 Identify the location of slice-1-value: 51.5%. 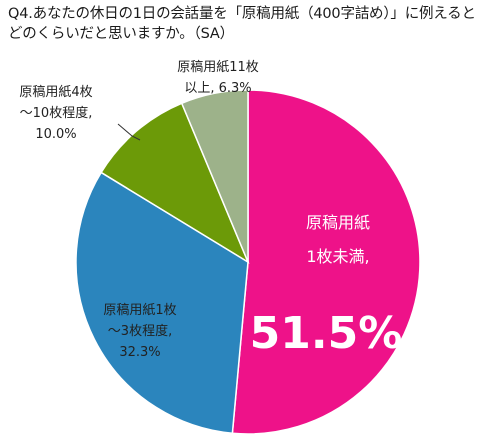
(326, 333).